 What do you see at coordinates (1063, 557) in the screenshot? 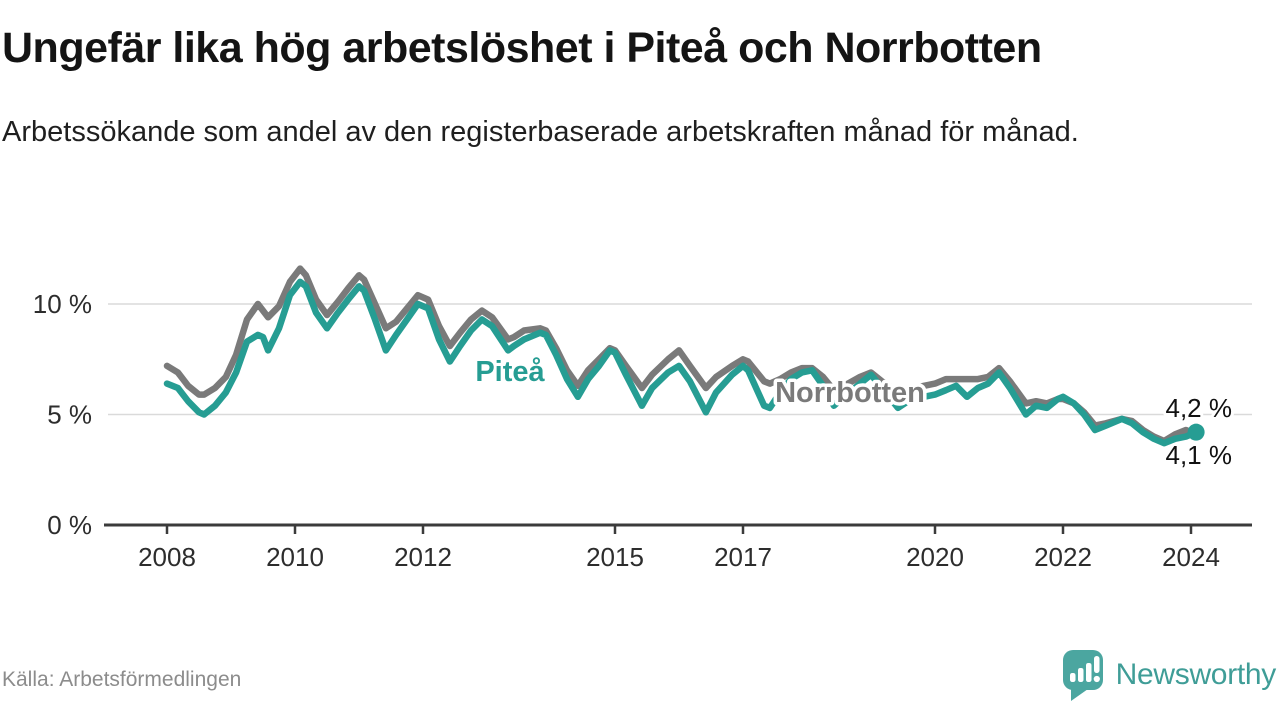
I see `x-tick-label: 2022` at bounding box center [1063, 557].